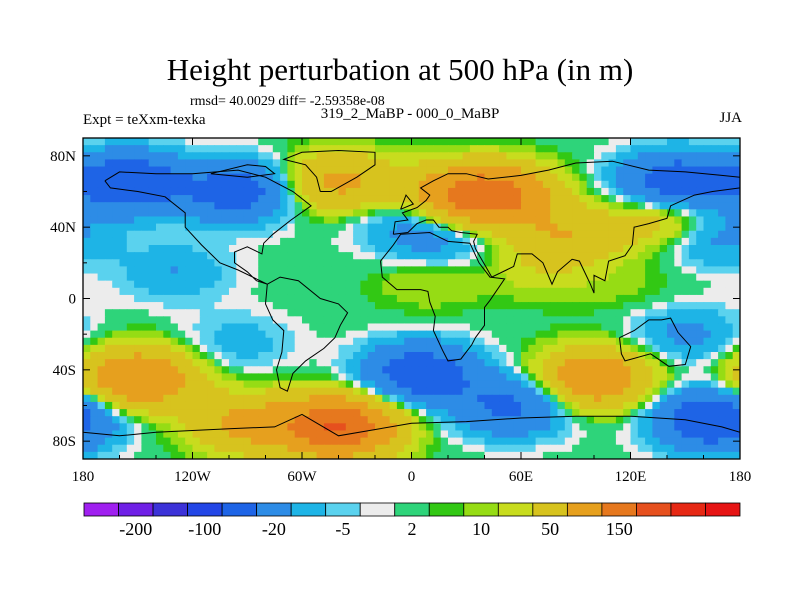  What do you see at coordinates (740, 477) in the screenshot?
I see `x-tick-label: 180` at bounding box center [740, 477].